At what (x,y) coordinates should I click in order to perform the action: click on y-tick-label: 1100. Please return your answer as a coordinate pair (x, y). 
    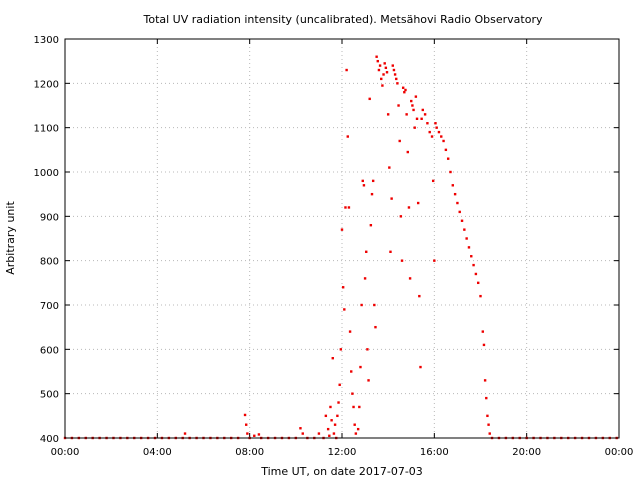
    Looking at the image, I should click on (46, 129).